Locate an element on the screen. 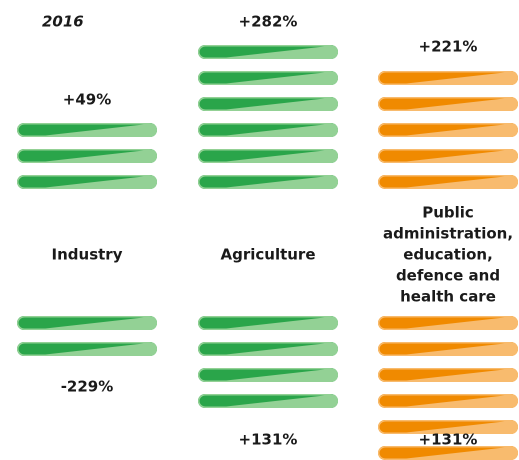 This screenshot has width=519, height=460. sector-name: Agriculture is located at coordinates (267, 255).